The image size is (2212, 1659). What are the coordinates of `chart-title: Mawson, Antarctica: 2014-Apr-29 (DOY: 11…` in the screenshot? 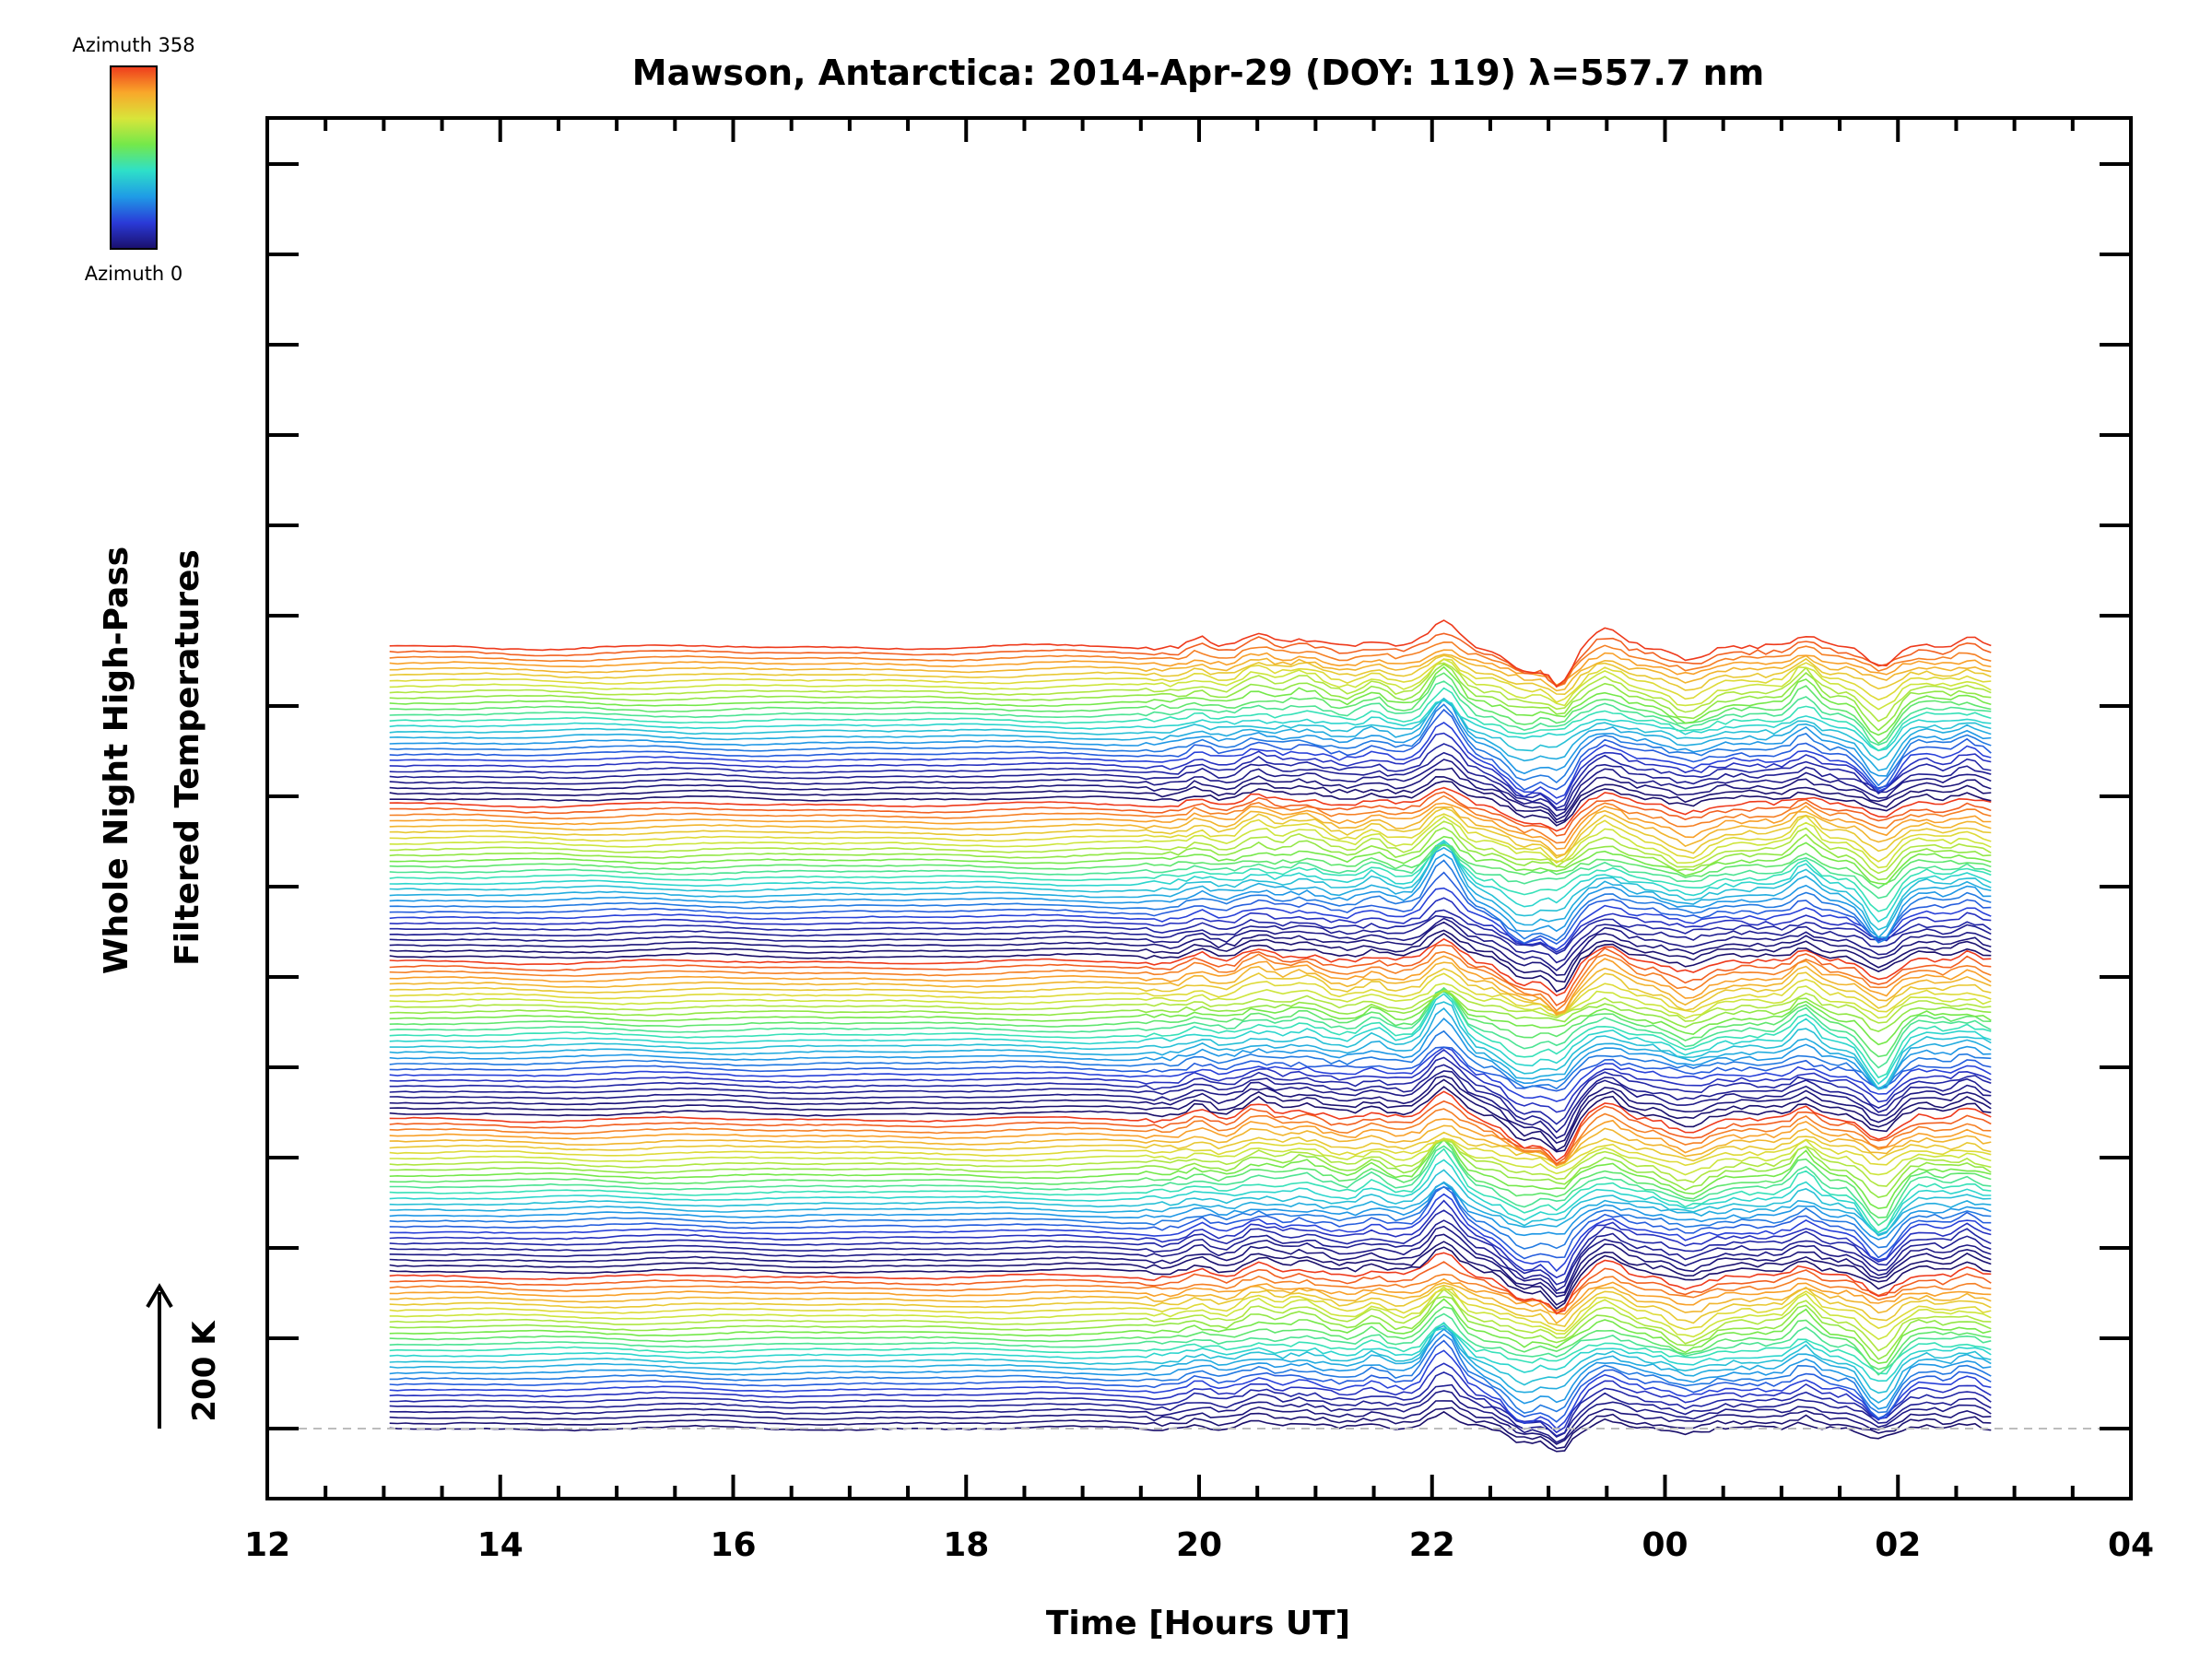 It's located at (1198, 73).